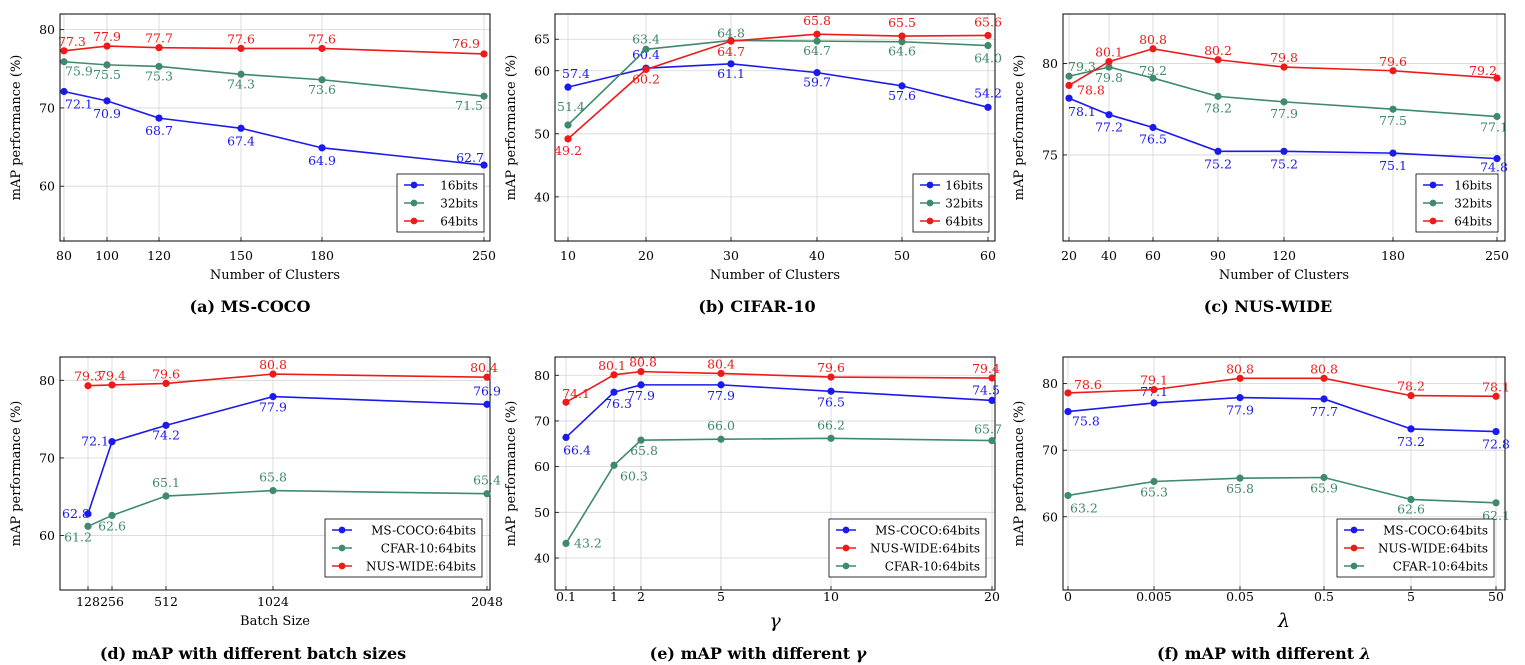 This screenshot has height=665, width=1525. What do you see at coordinates (107, 113) in the screenshot?
I see `data-label: 70.9` at bounding box center [107, 113].